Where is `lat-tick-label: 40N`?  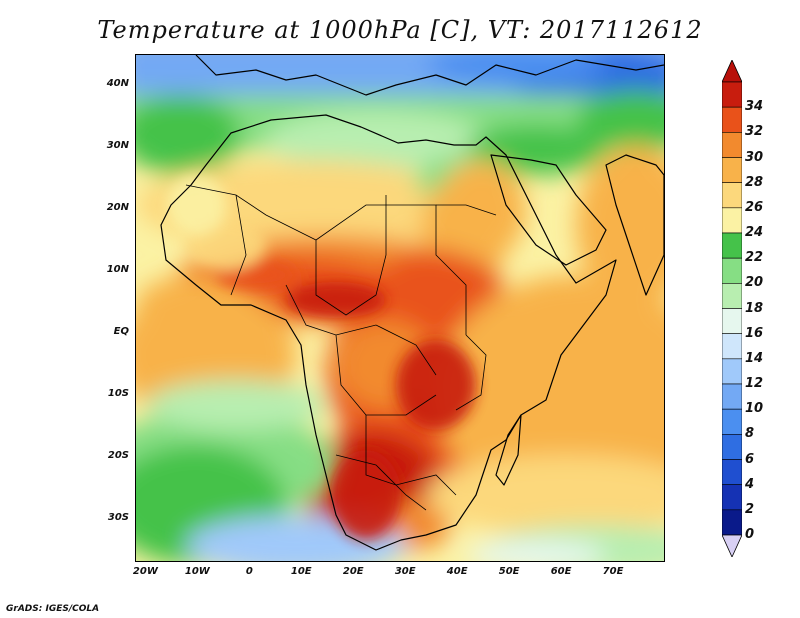 lat-tick-label: 40N is located at coordinates (117, 83).